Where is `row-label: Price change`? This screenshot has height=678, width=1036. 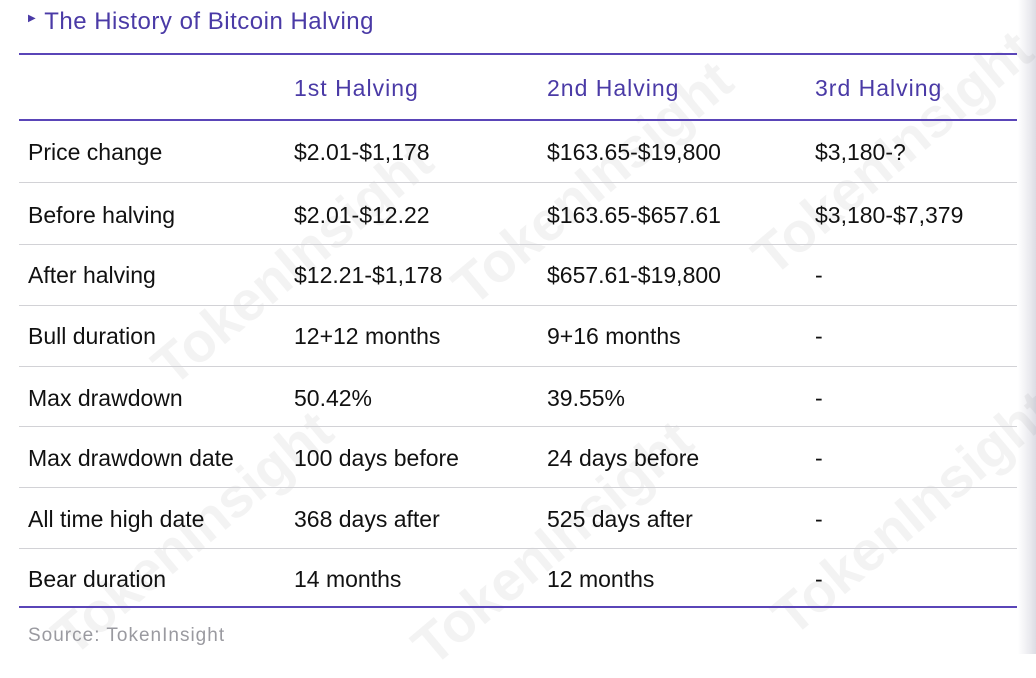
row-label: Price change is located at coordinates (95, 152).